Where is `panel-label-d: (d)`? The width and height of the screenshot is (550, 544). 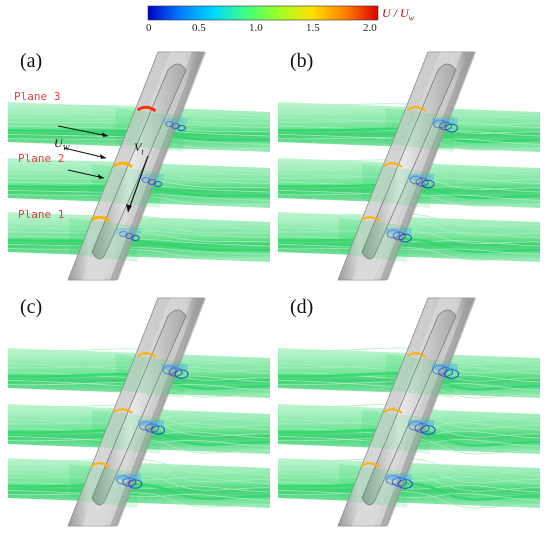
panel-label-d: (d) is located at coordinates (302, 307).